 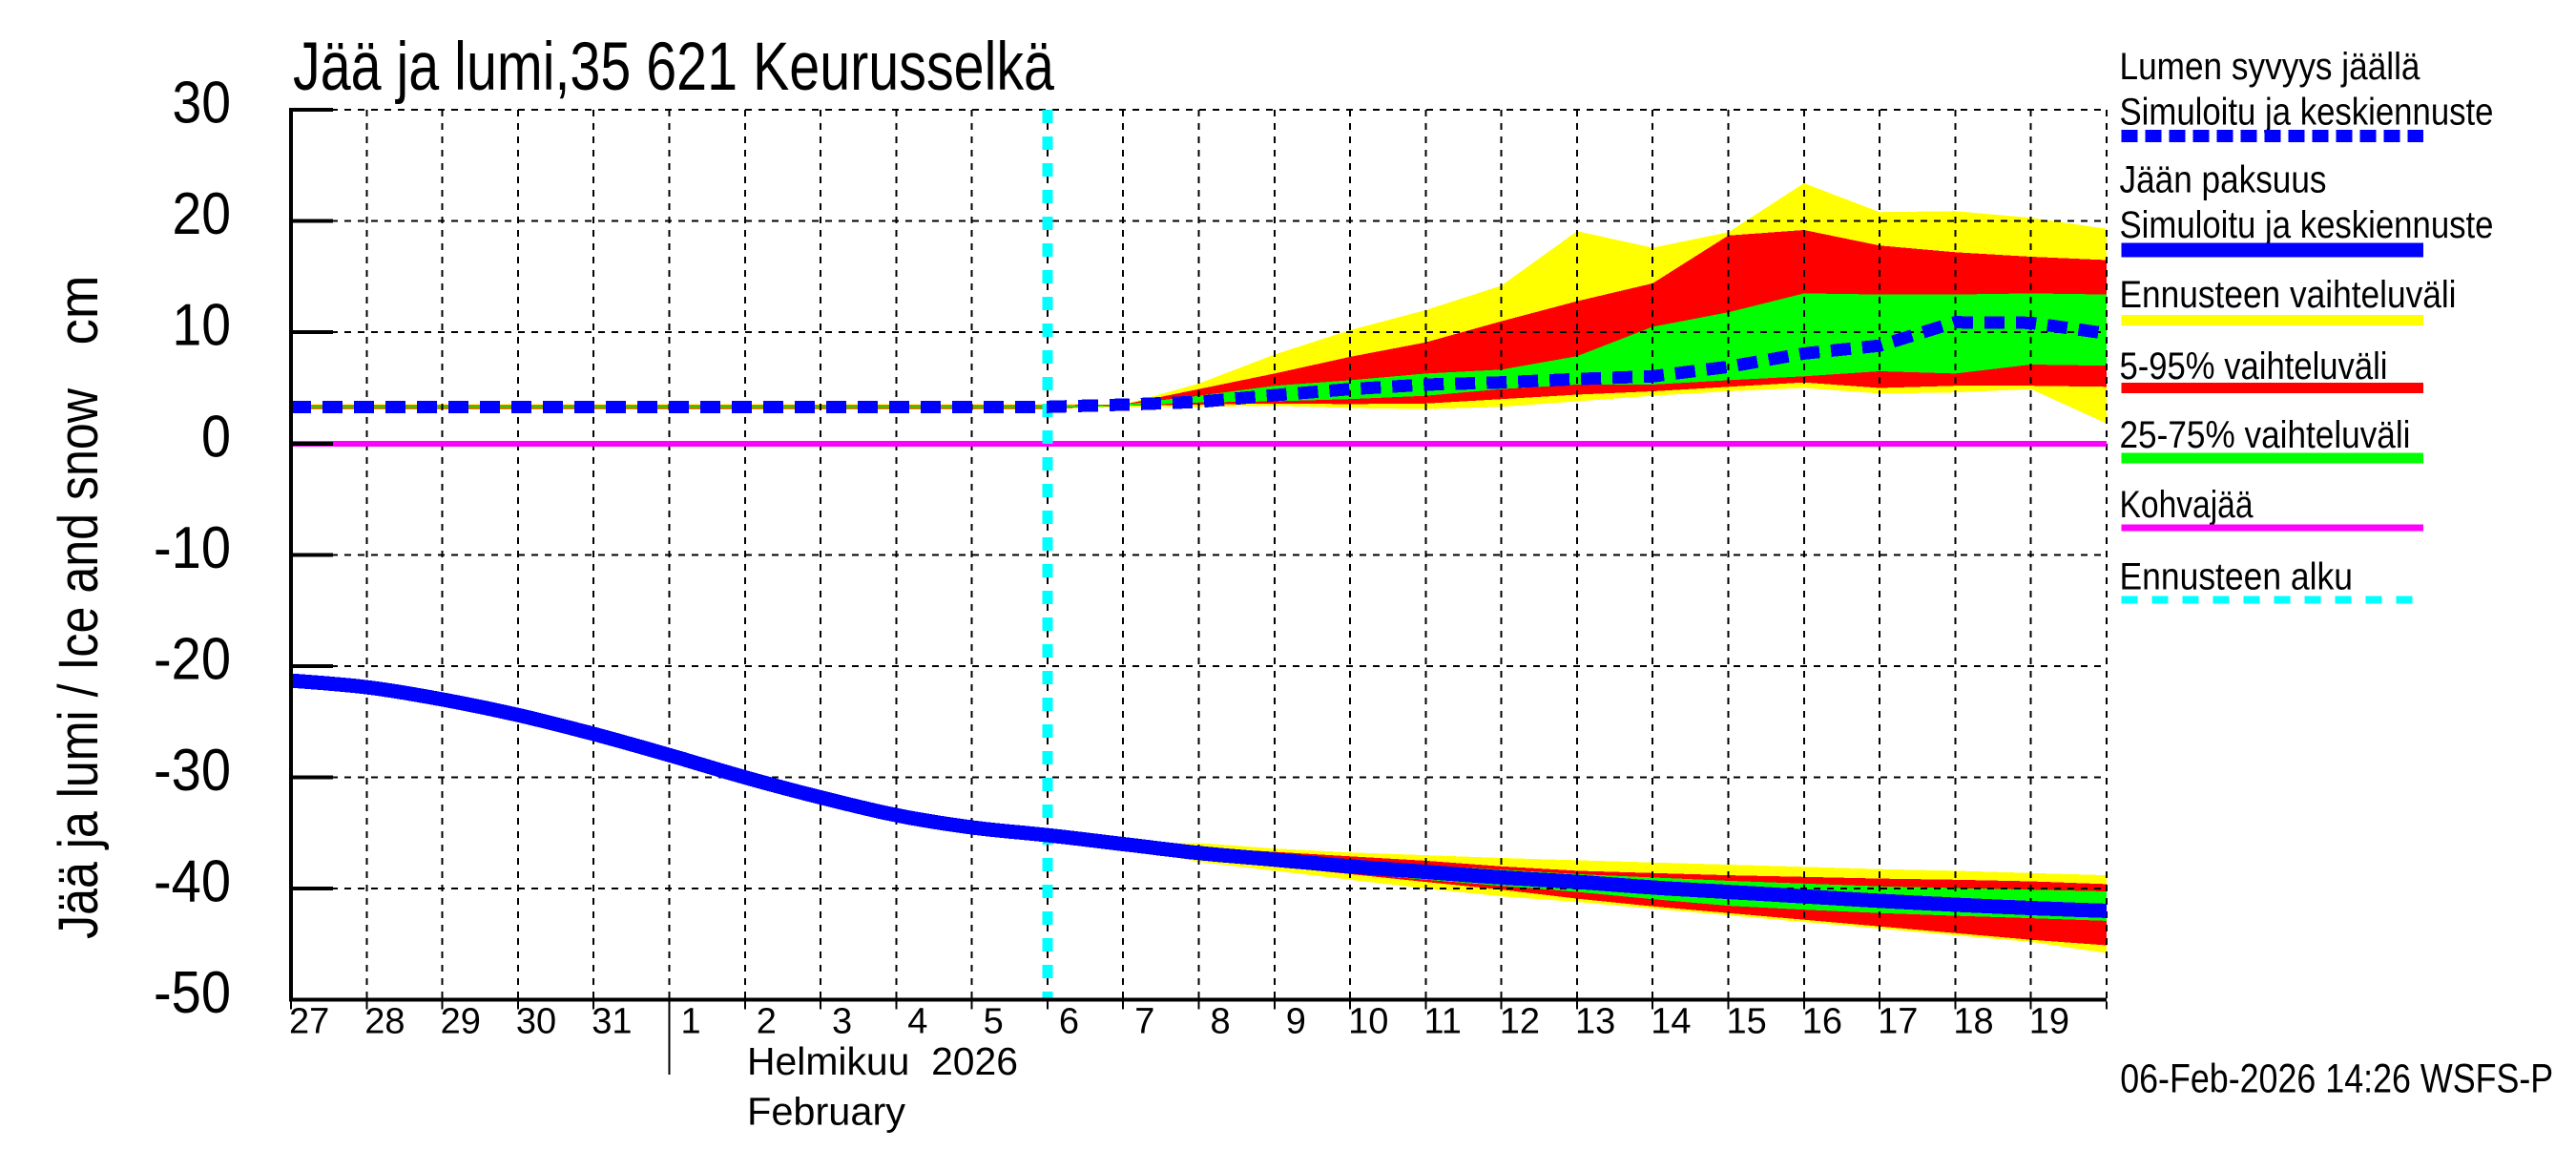 I want to click on svg-text: Jään paksuus, so click(x=2223, y=180).